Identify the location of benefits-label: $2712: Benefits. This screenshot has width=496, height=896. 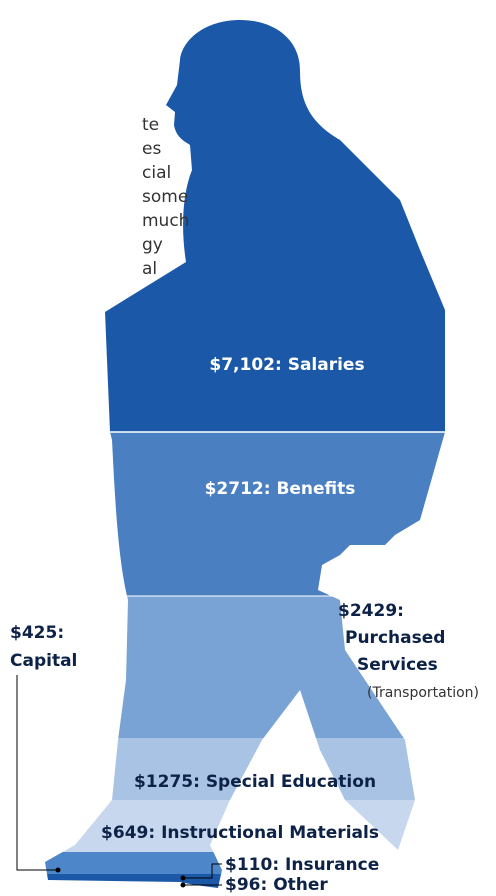
(280, 489).